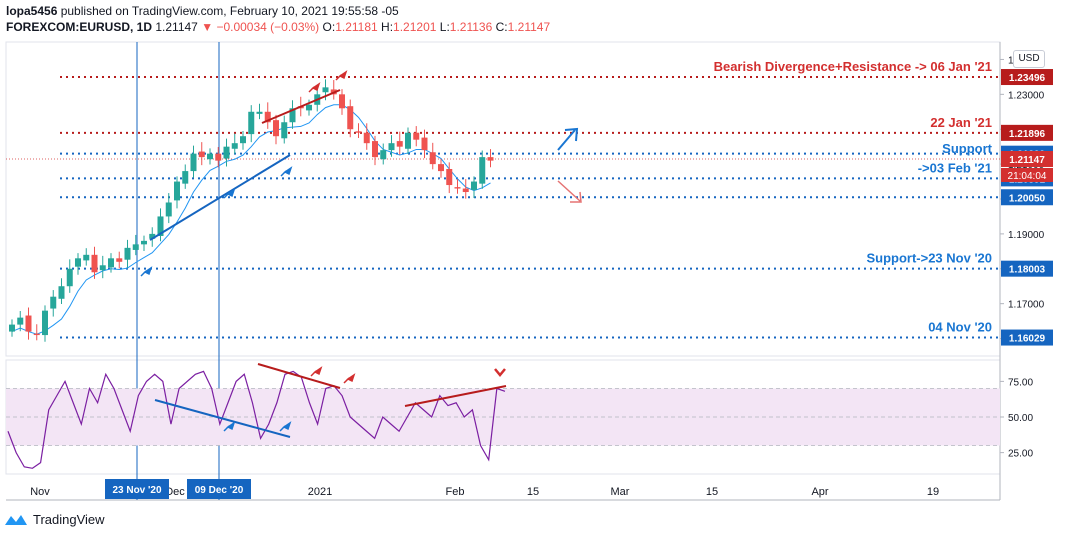 The width and height of the screenshot is (1066, 539). I want to click on high-value: 1.21201, so click(415, 27).